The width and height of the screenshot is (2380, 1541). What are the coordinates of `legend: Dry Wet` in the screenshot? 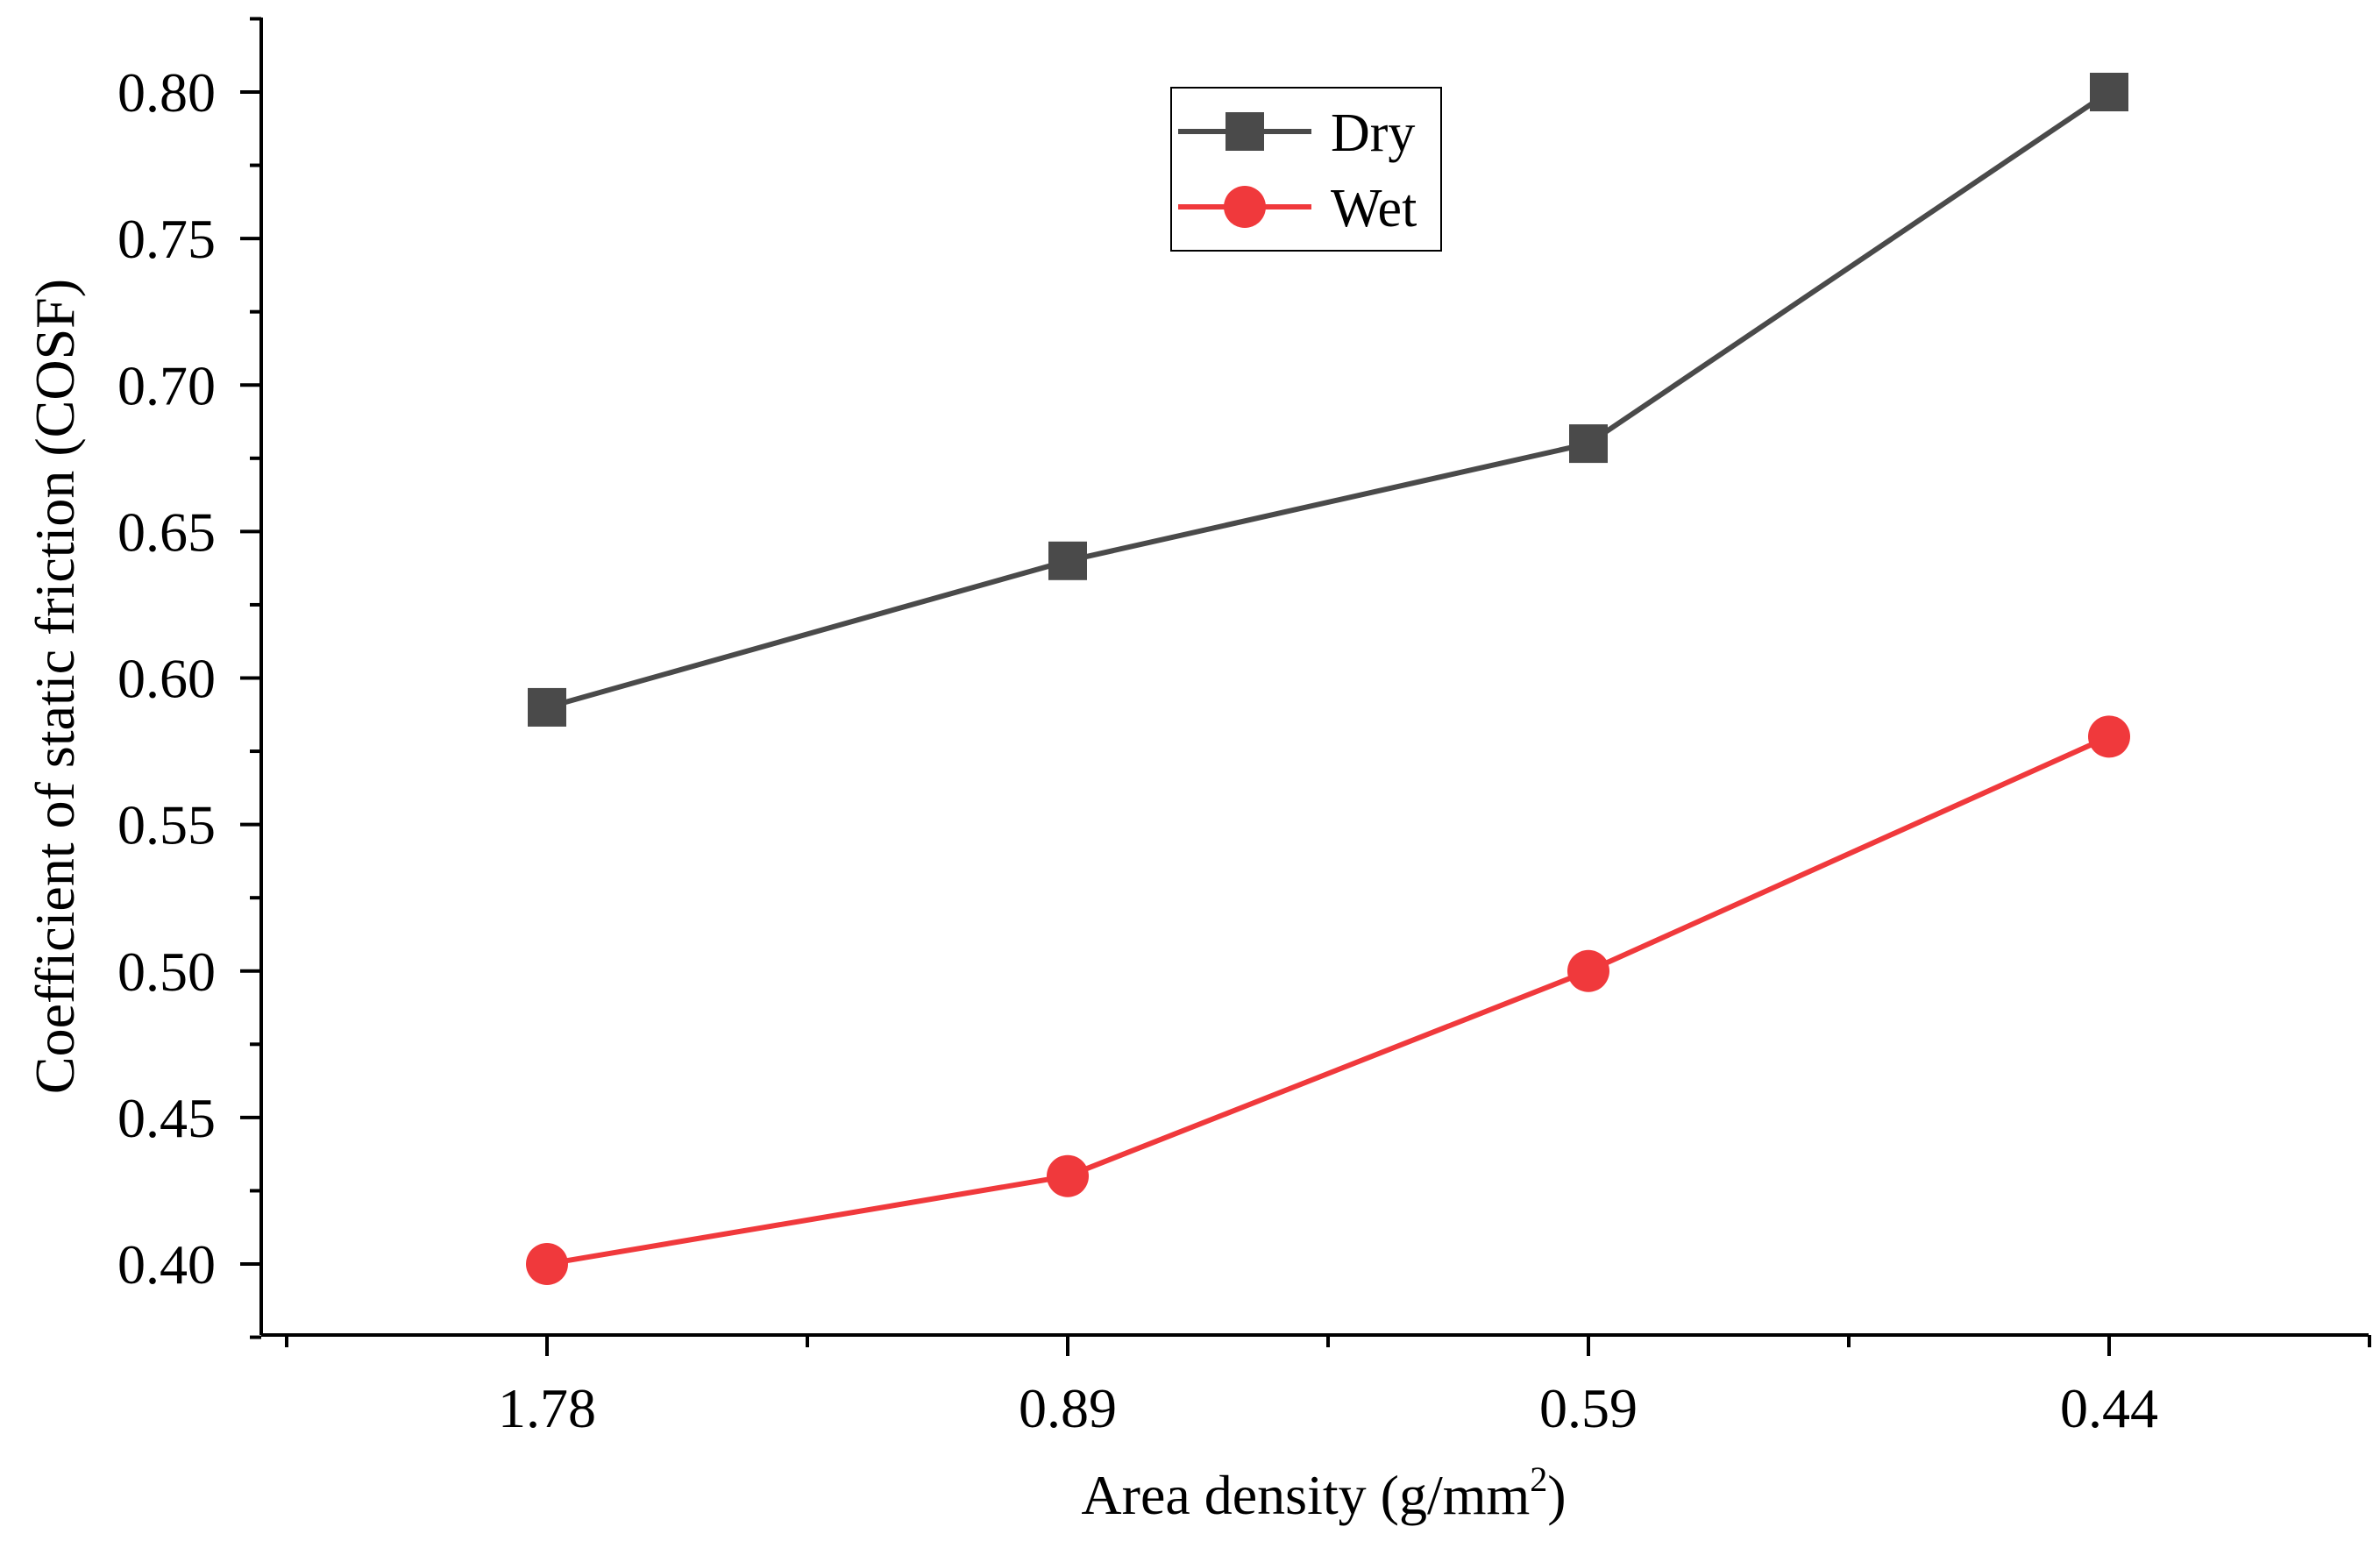 It's located at (1306, 169).